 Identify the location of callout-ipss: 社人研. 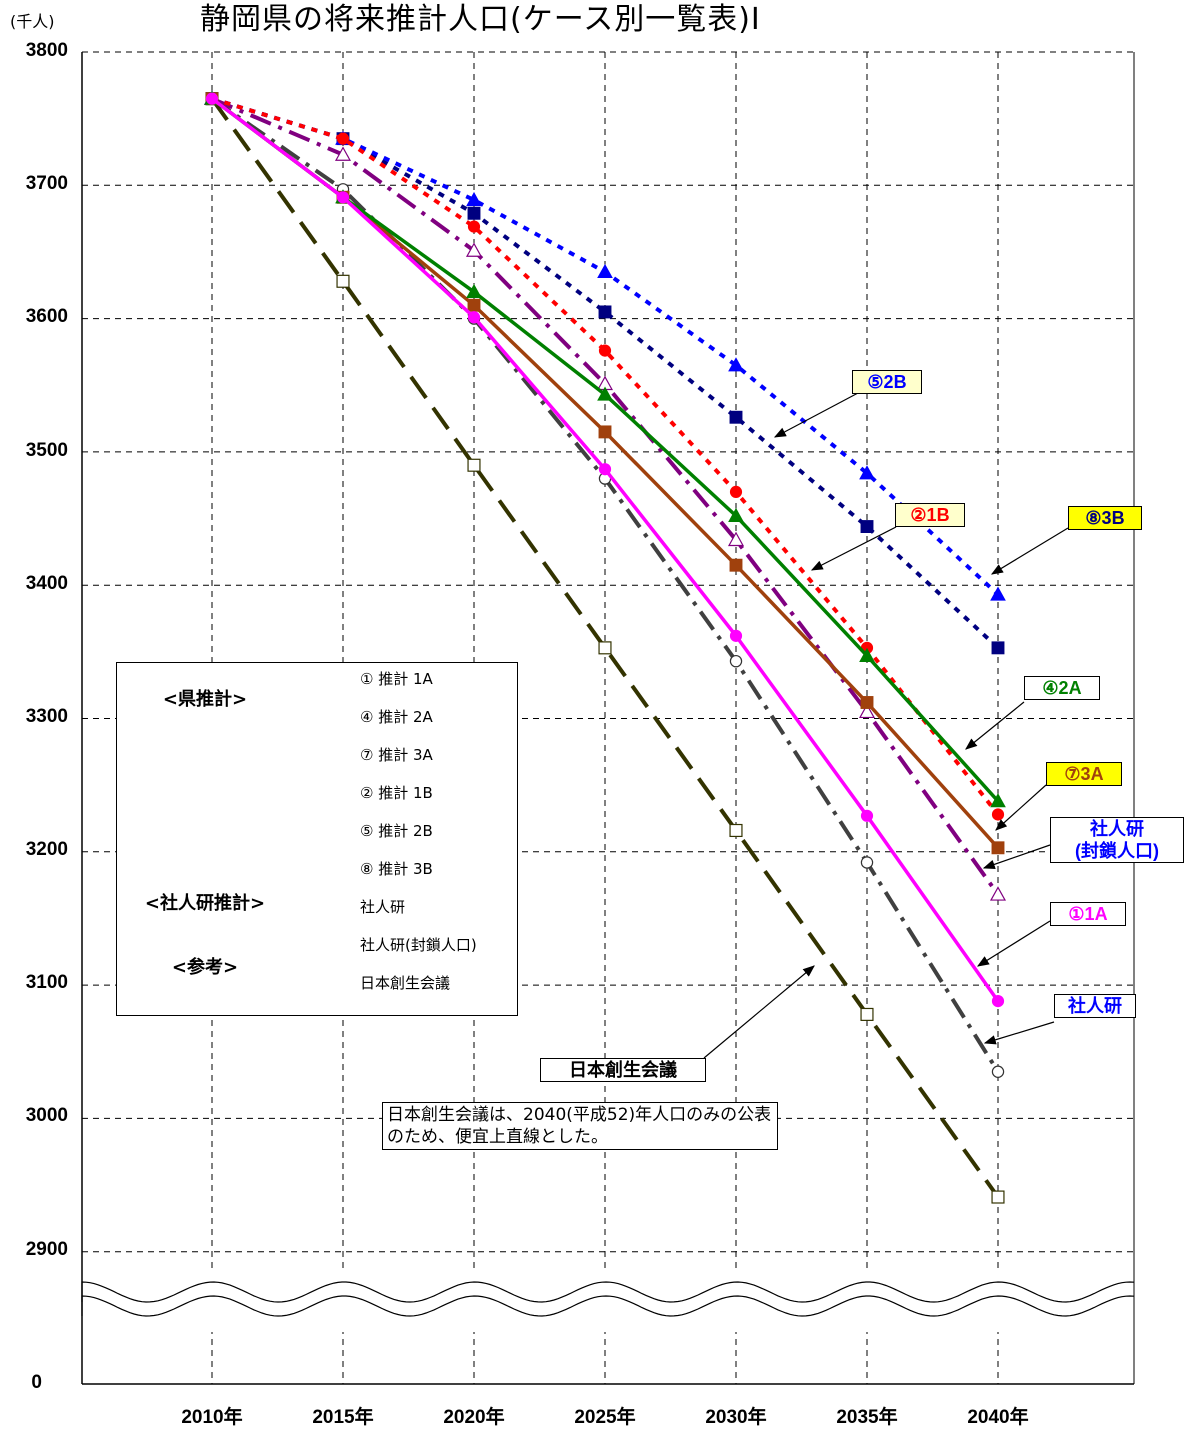
(1095, 1006).